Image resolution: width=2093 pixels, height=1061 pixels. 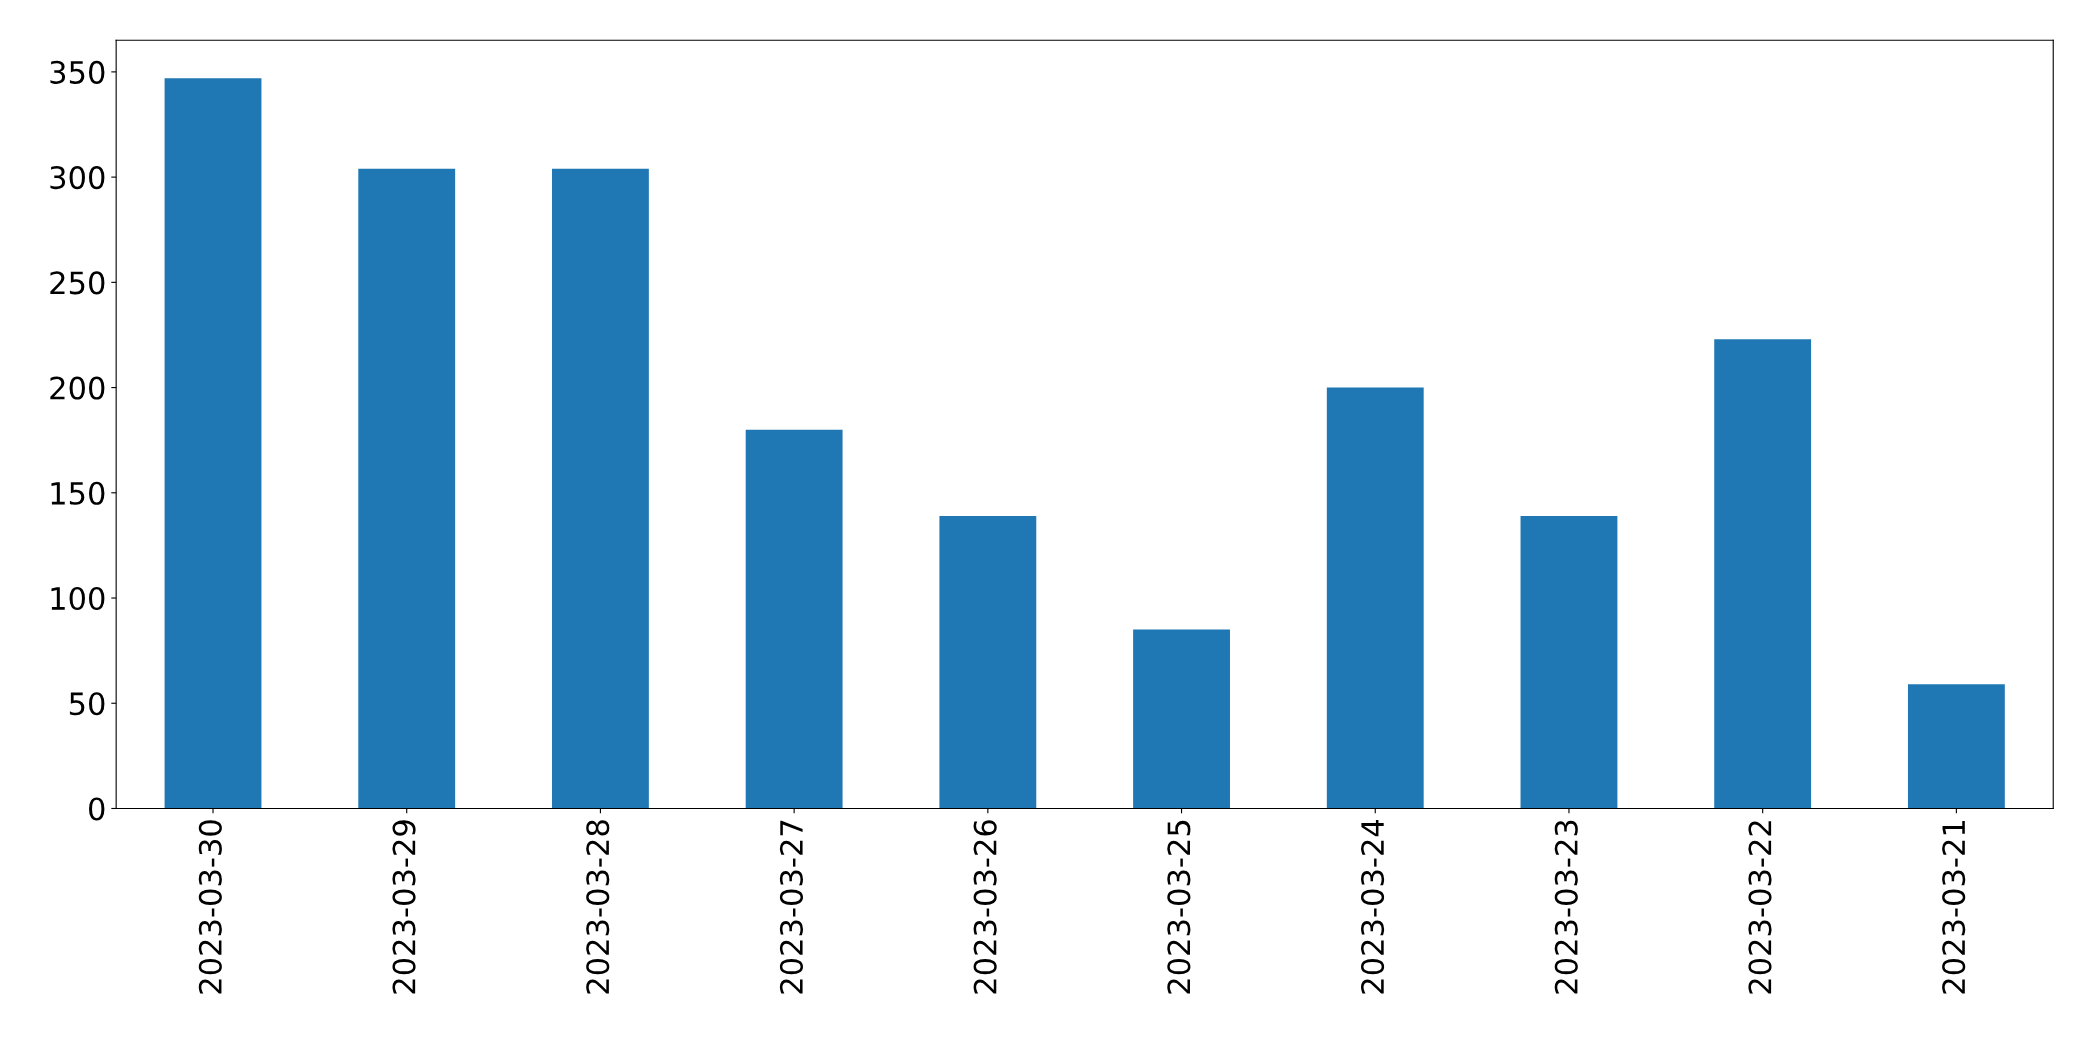 What do you see at coordinates (598, 907) in the screenshot?
I see `x-tick-label: 2023-03-28` at bounding box center [598, 907].